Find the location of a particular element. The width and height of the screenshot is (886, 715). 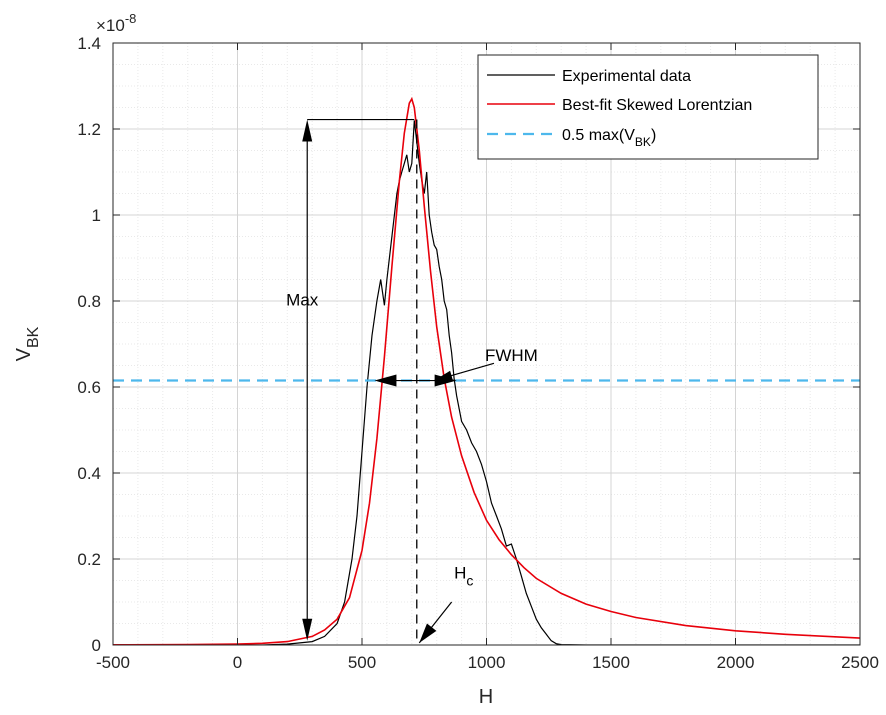

y-tick-label: 0 is located at coordinates (96, 645).